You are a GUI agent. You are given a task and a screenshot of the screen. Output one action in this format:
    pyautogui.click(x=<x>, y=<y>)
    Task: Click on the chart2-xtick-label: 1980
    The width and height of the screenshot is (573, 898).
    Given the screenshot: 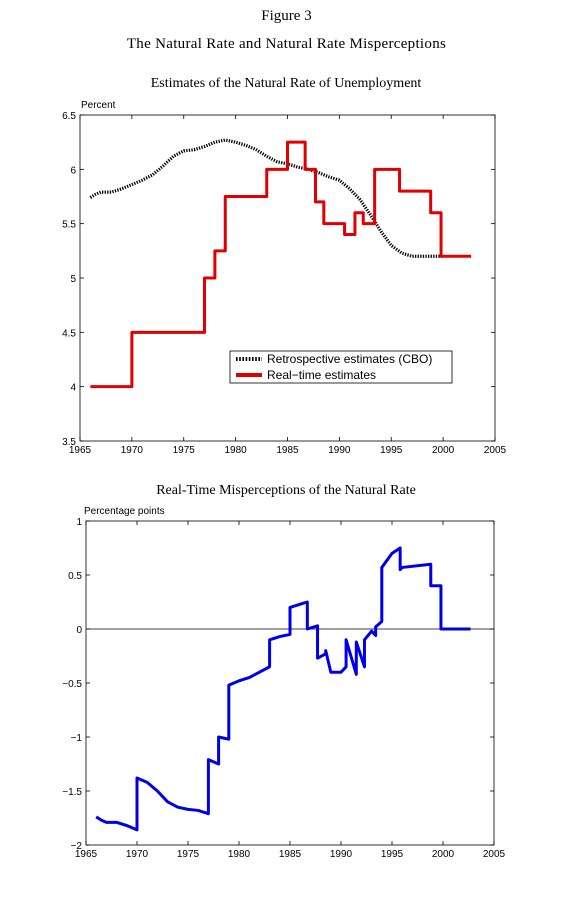 What is the action you would take?
    pyautogui.click(x=239, y=854)
    